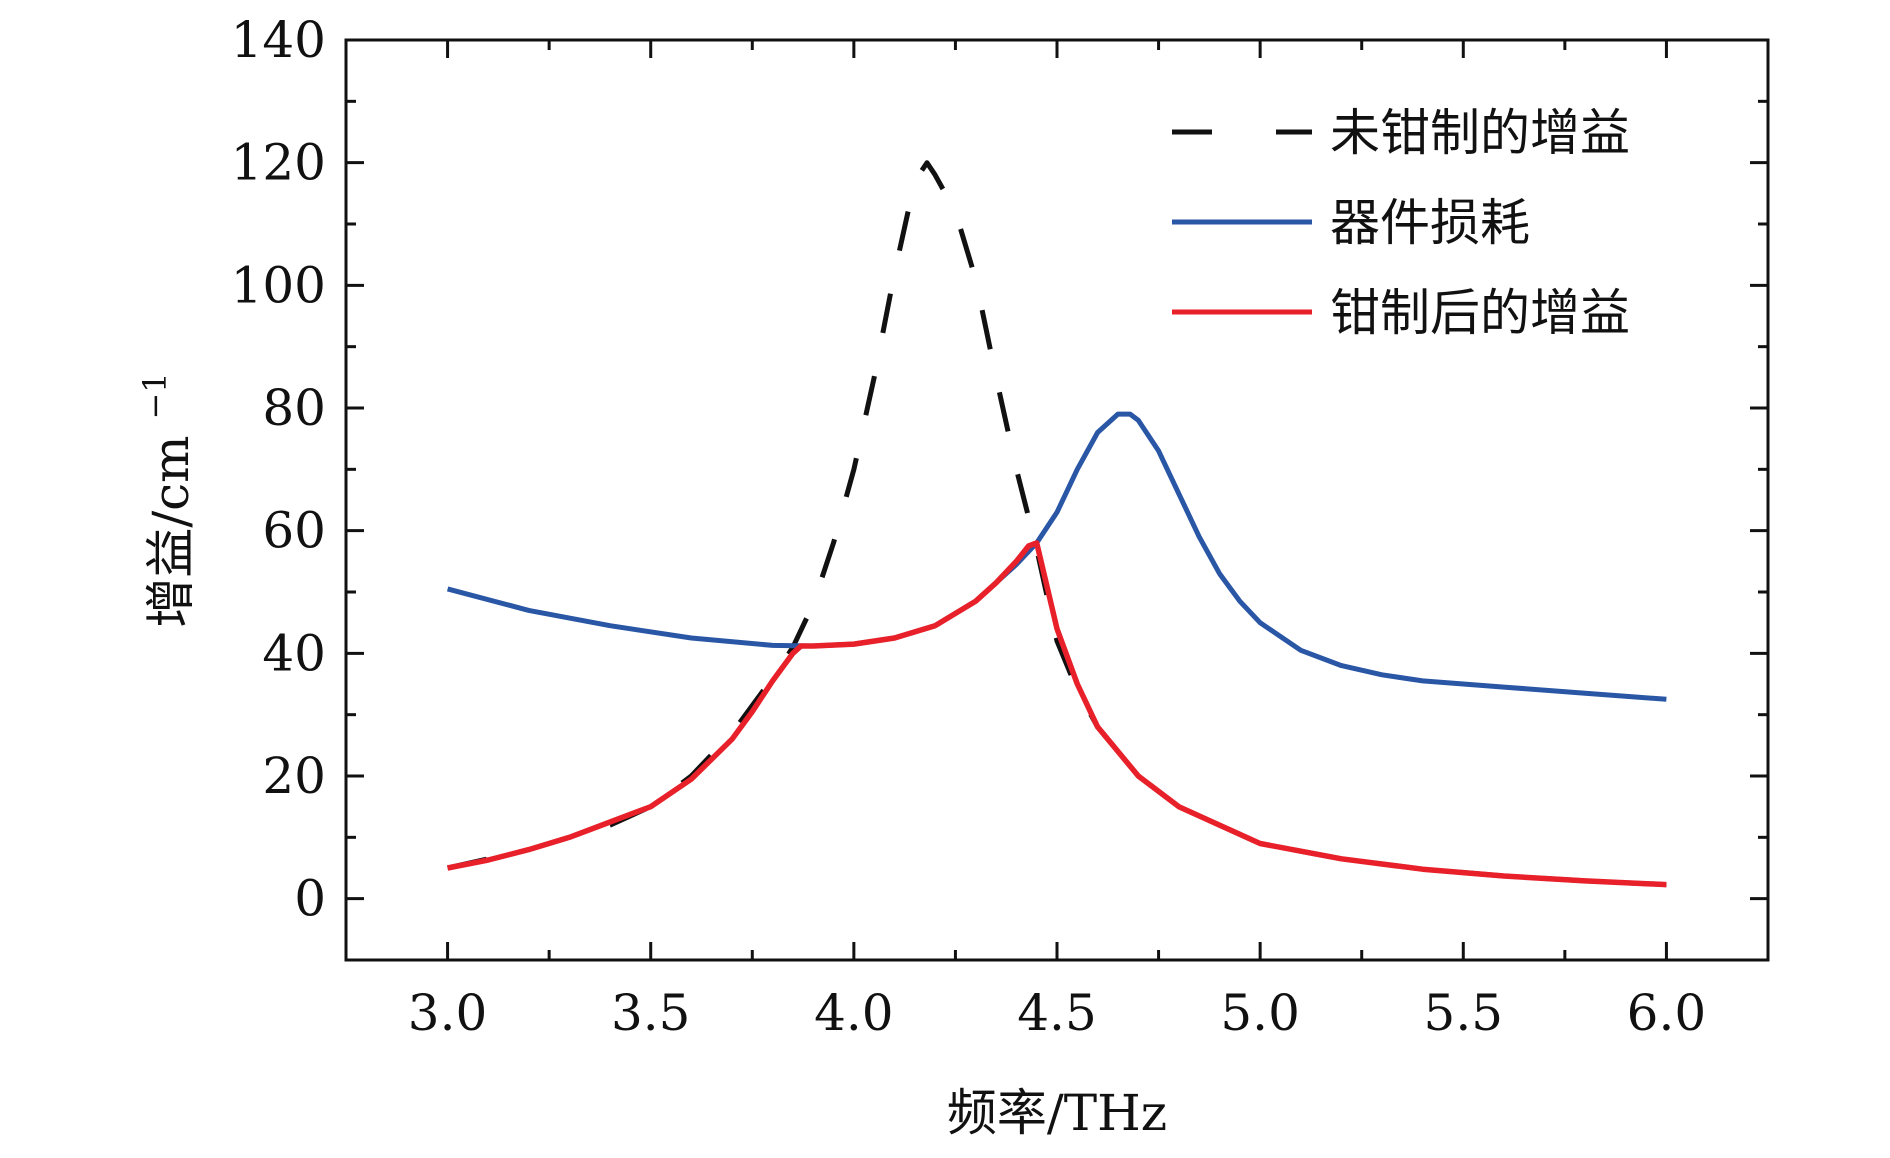 The height and width of the screenshot is (1158, 1890). Describe the element at coordinates (171, 531) in the screenshot. I see `y-axis-label-text: 增益/cm` at that location.